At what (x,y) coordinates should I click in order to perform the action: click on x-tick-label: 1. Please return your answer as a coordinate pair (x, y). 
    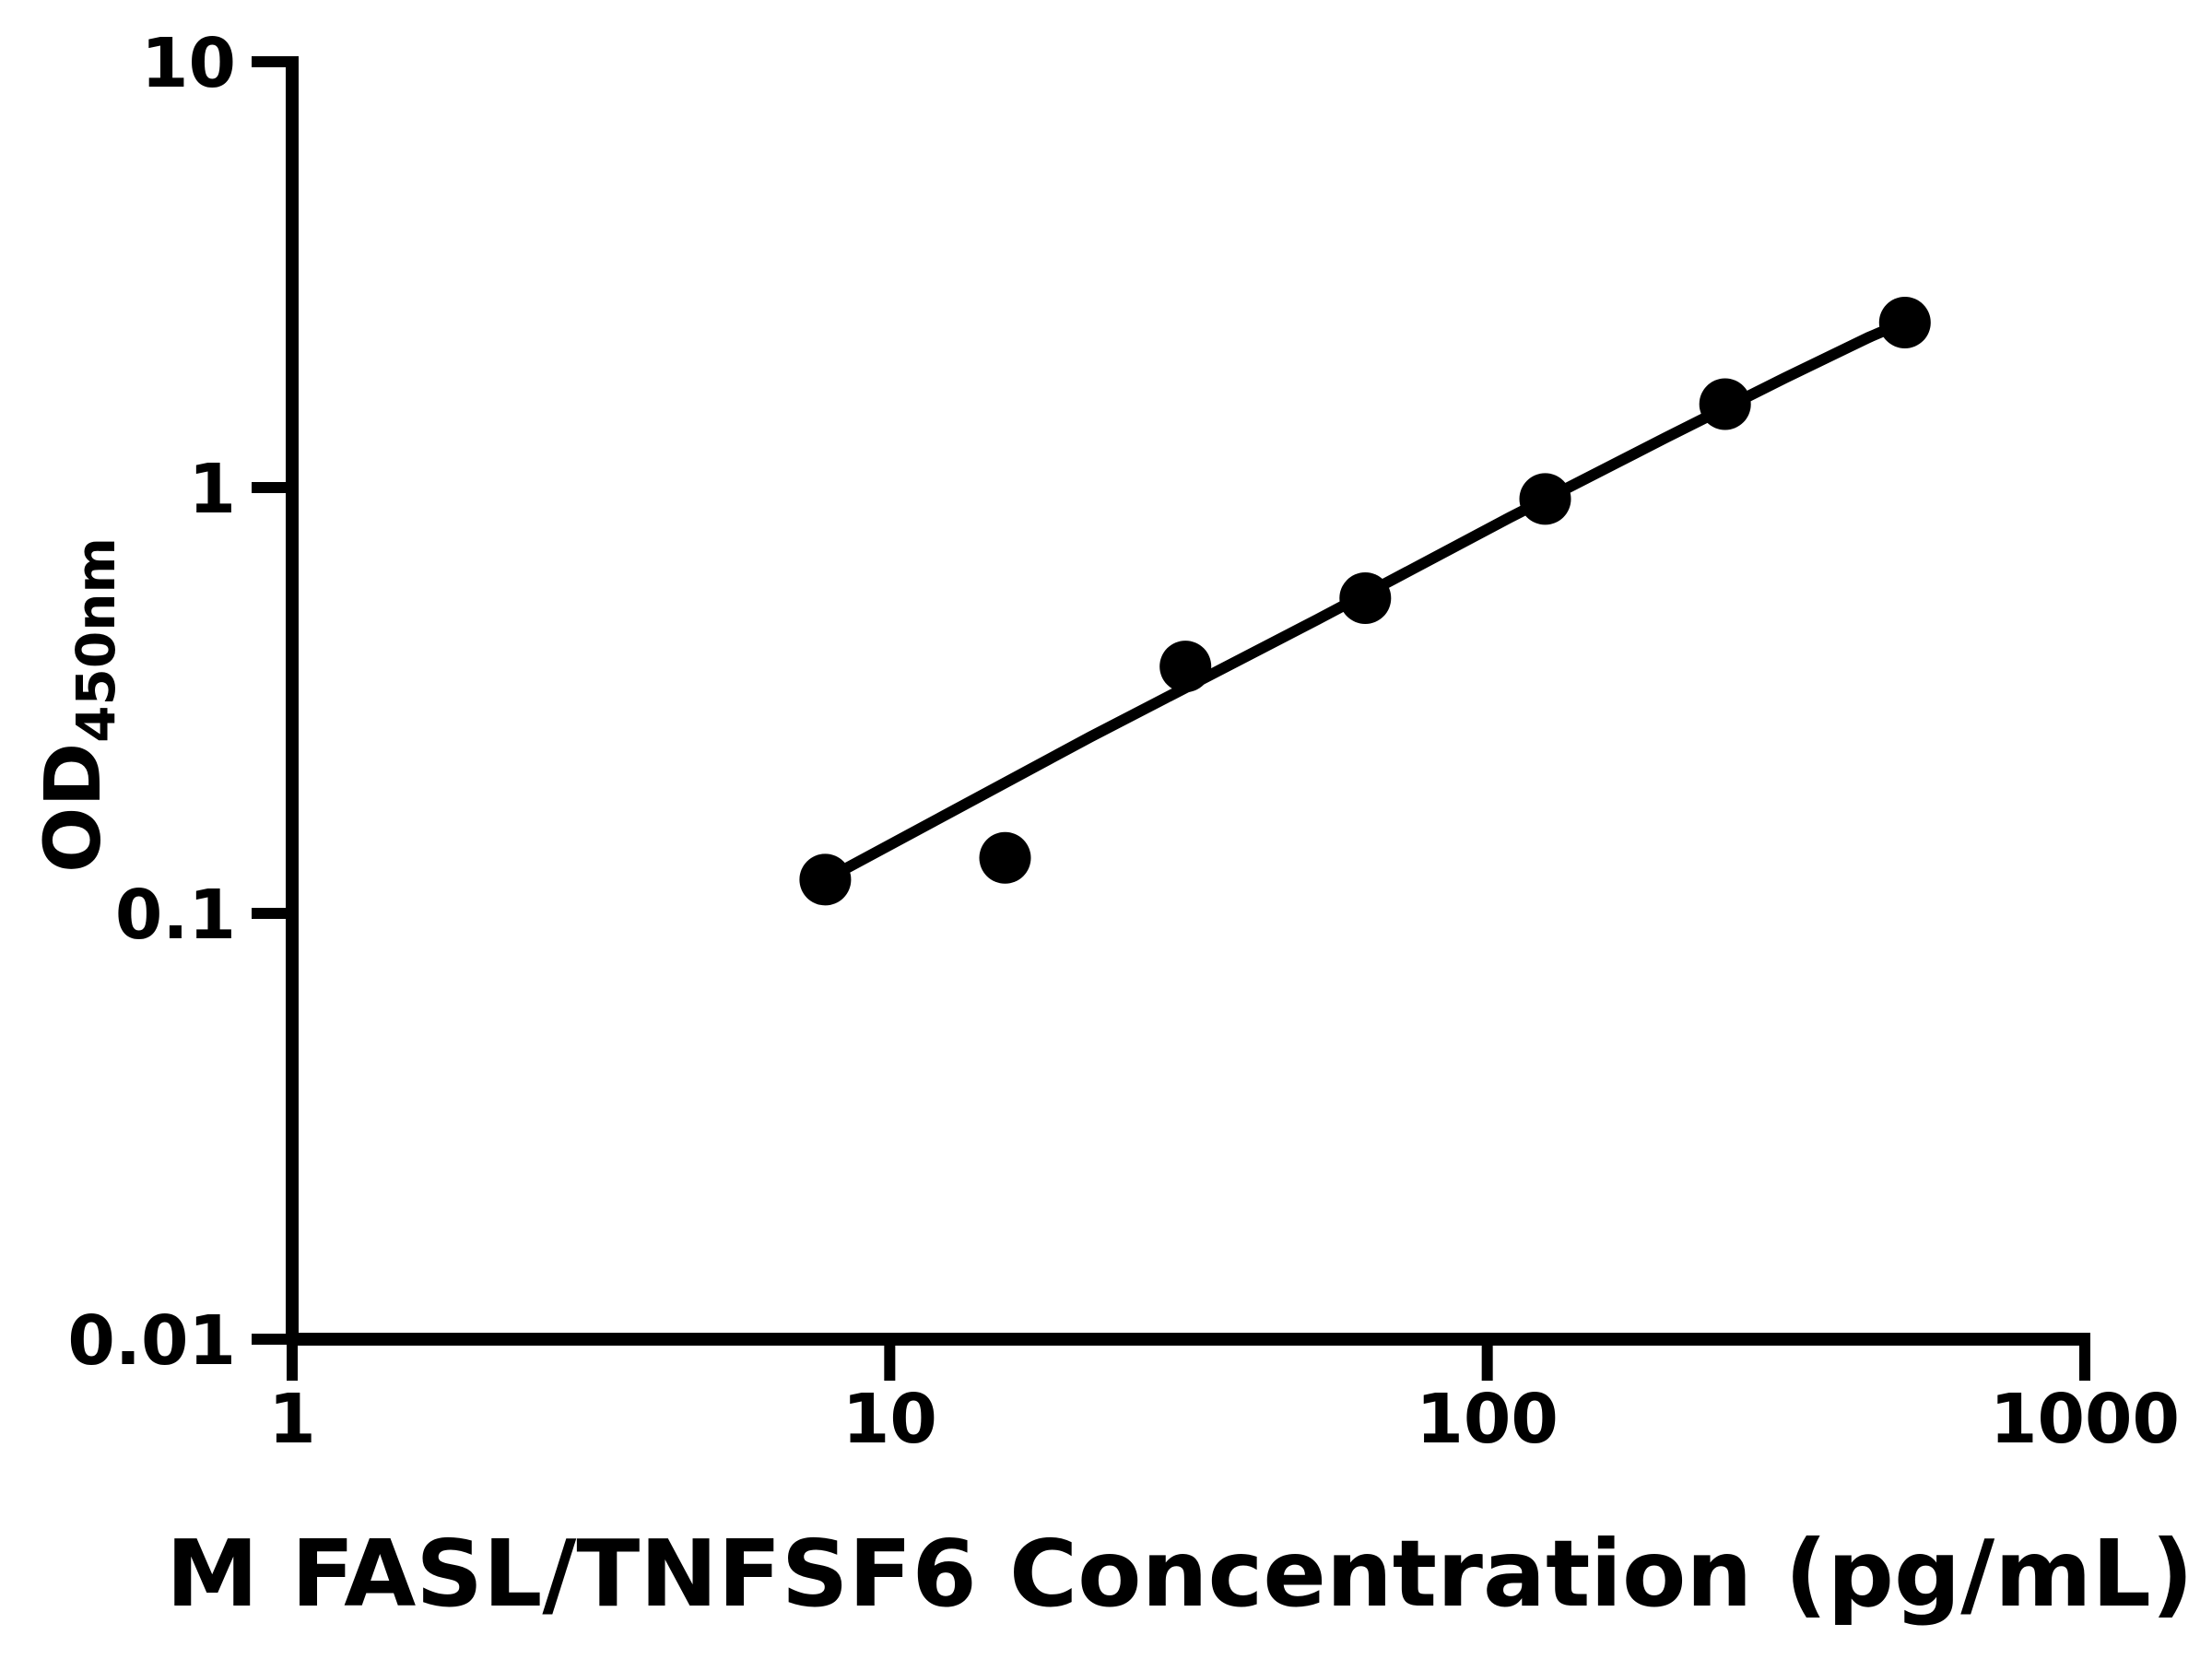
    Looking at the image, I should click on (292, 1419).